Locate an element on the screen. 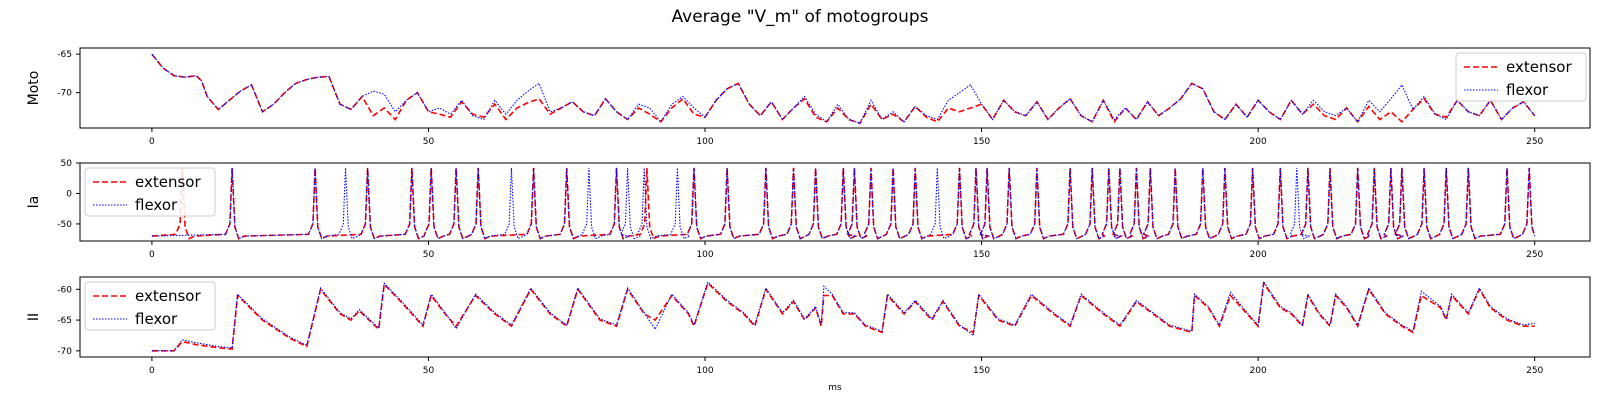  y-axis-label: II is located at coordinates (34, 317).